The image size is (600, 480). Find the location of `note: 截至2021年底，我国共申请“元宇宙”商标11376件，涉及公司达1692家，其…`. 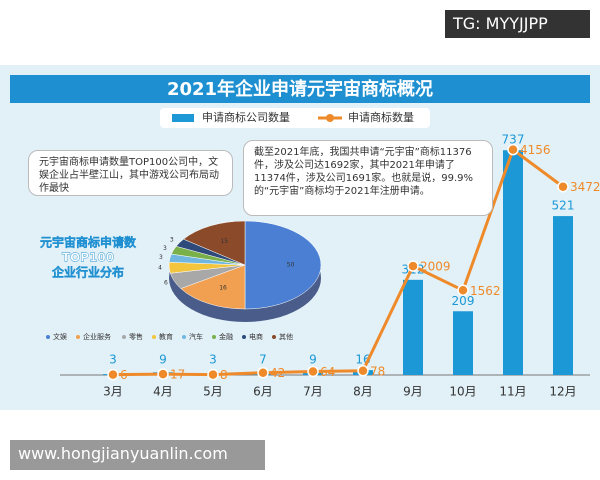

note: 截至2021年底，我国共申请“元宇宙”商标11376件，涉及公司达1692家，其… is located at coordinates (368, 178).